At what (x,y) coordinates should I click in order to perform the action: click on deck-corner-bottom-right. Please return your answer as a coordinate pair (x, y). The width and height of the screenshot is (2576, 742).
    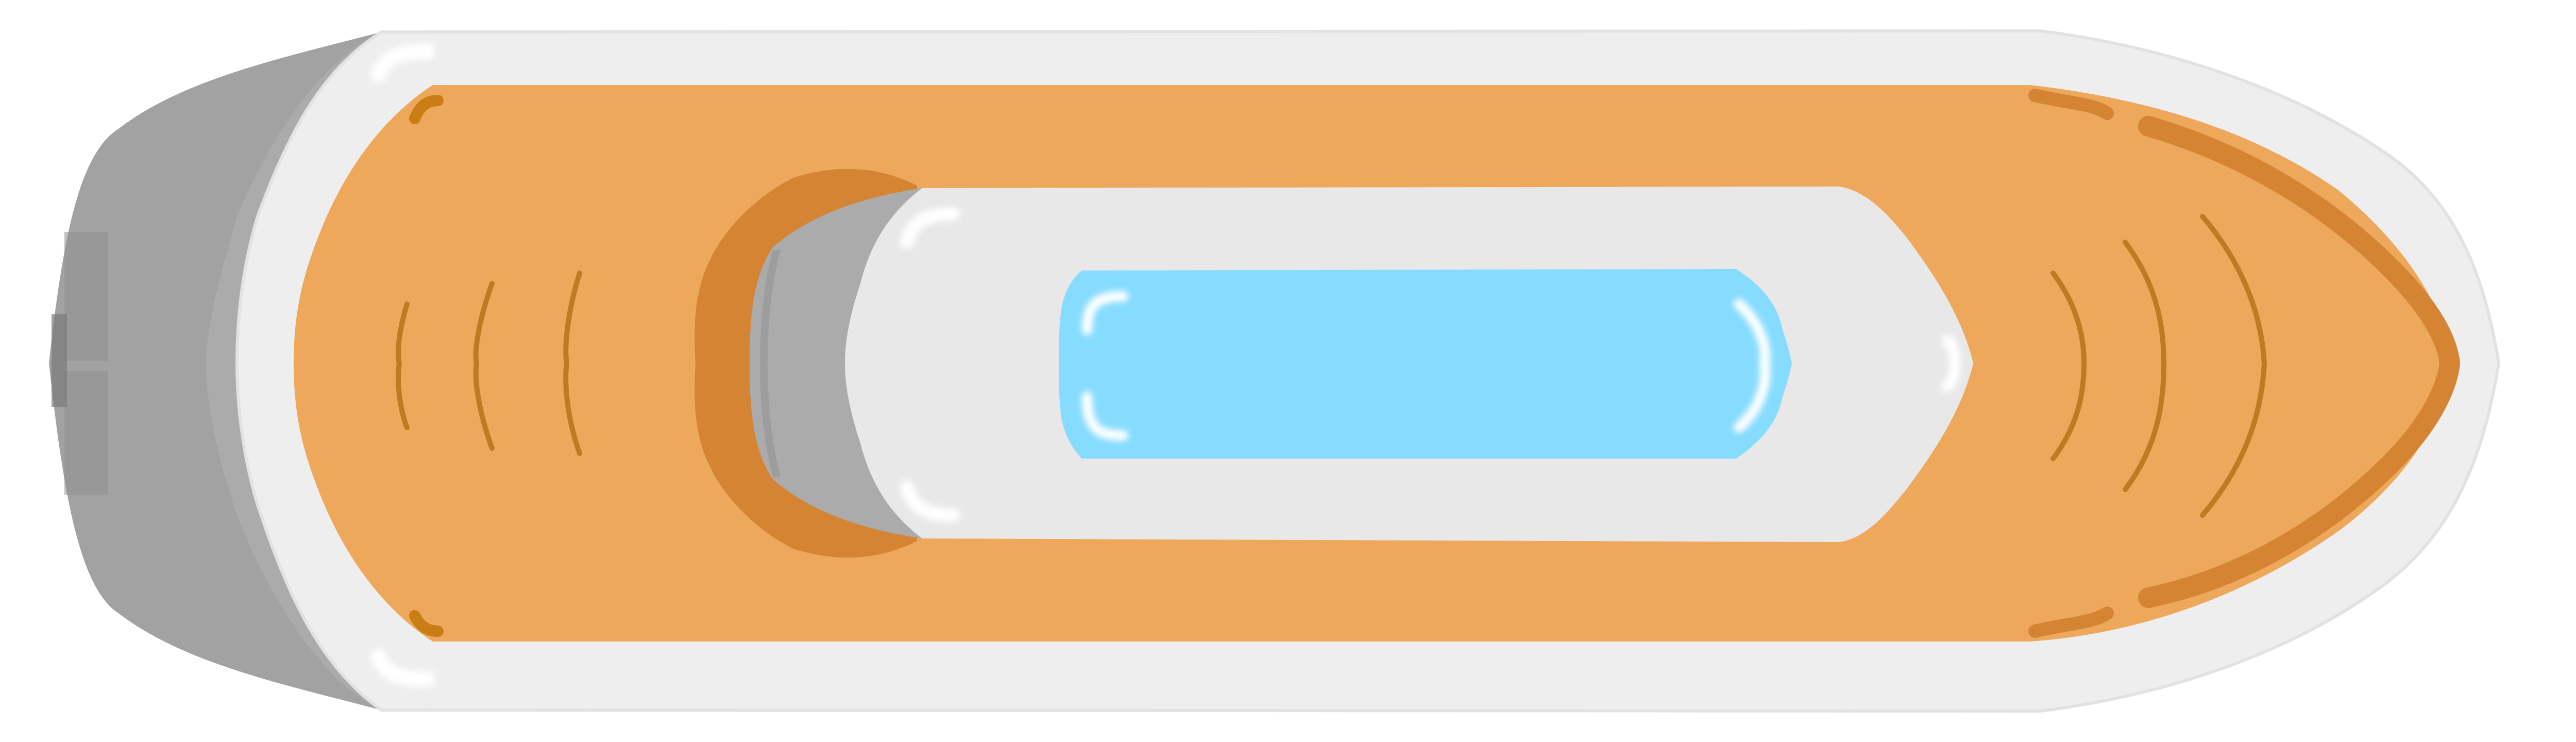
    Looking at the image, I should click on (2071, 622).